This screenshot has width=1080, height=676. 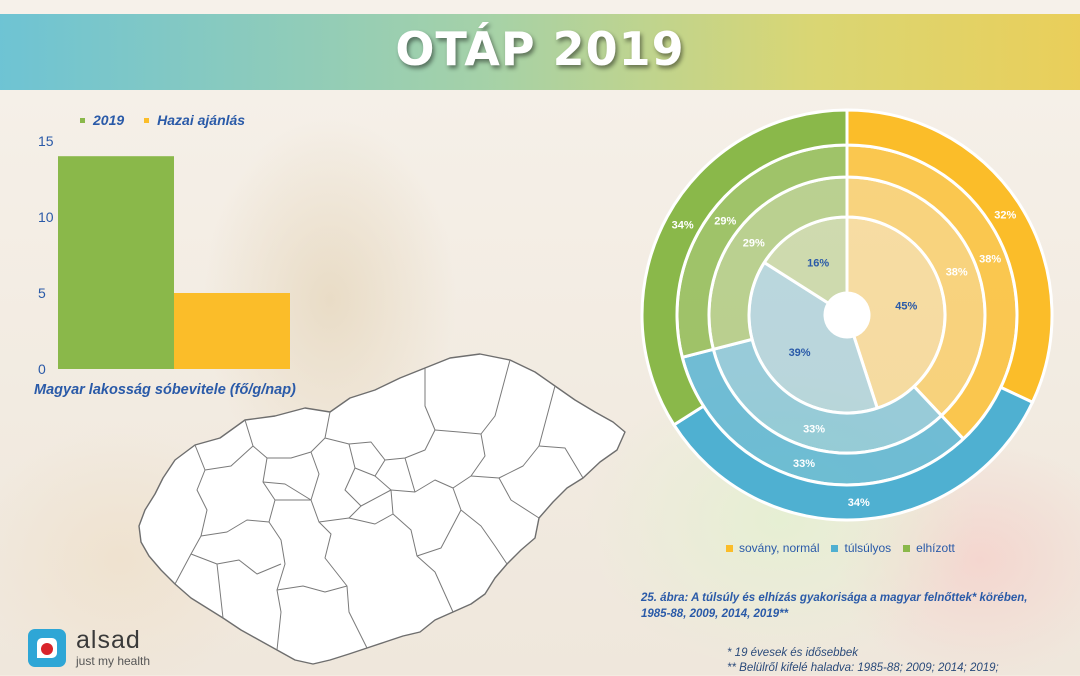 What do you see at coordinates (165, 390) in the screenshot?
I see `bar-chart-xlabel: Magyar lakosság sóbevitele (fő/g/nap)` at bounding box center [165, 390].